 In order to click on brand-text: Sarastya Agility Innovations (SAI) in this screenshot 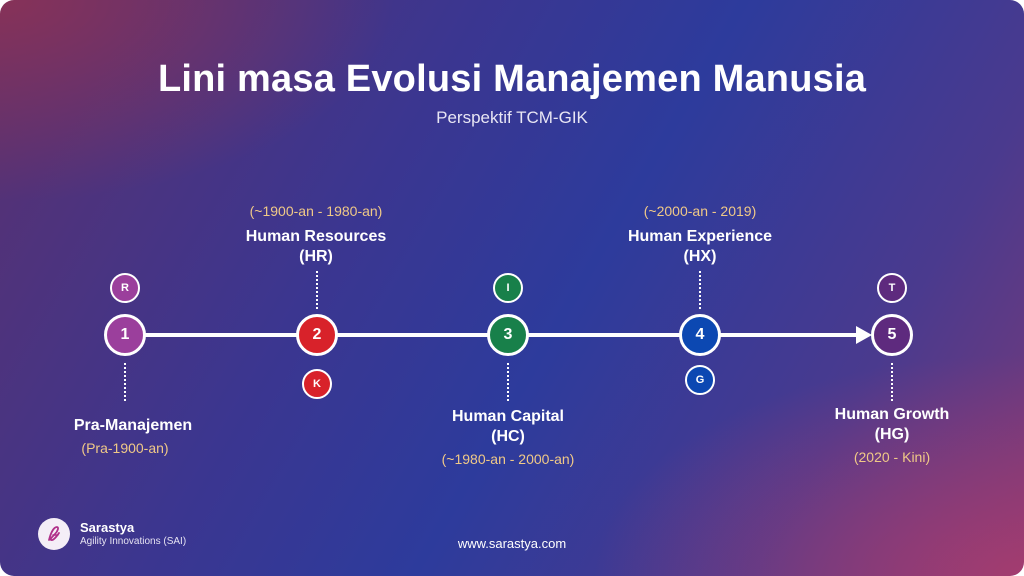, I will do `click(133, 534)`.